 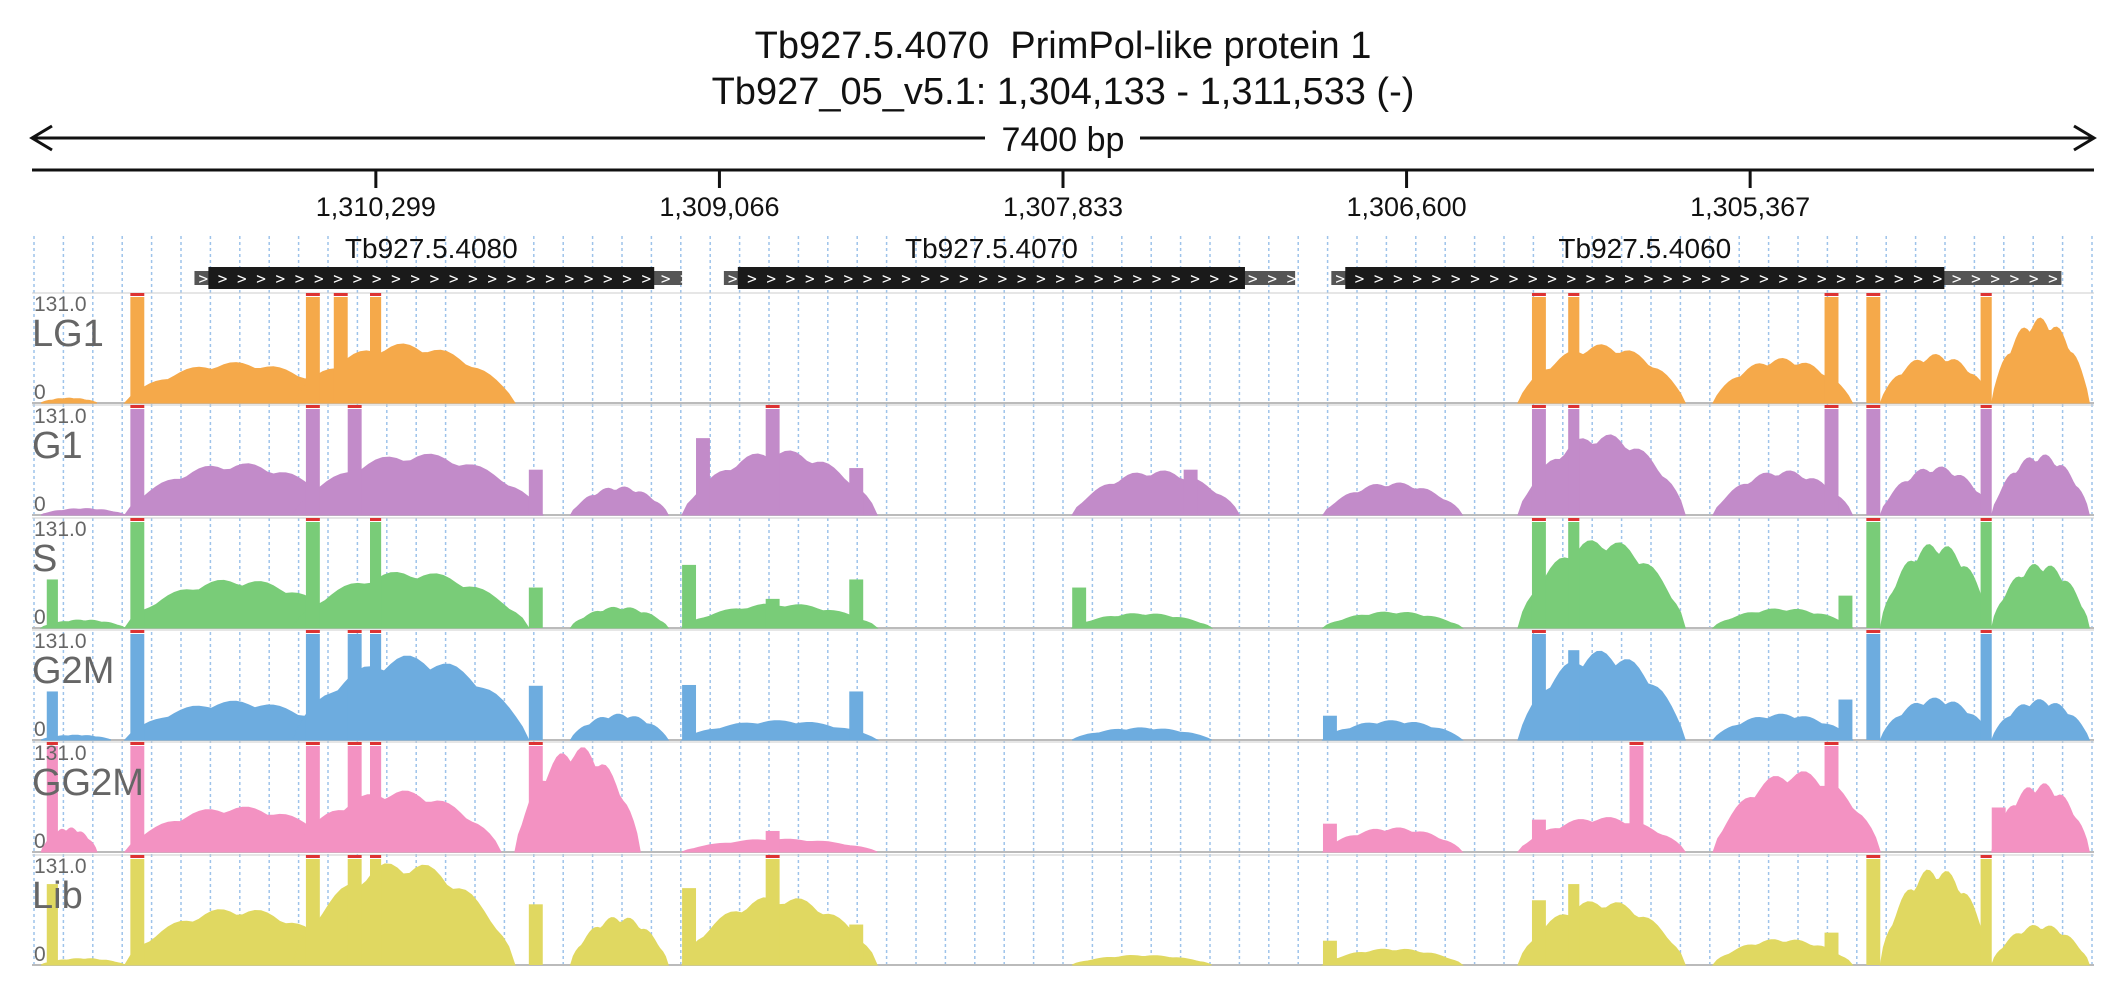 I want to click on gene-label: Tb927.5.4060, so click(x=1644, y=248).